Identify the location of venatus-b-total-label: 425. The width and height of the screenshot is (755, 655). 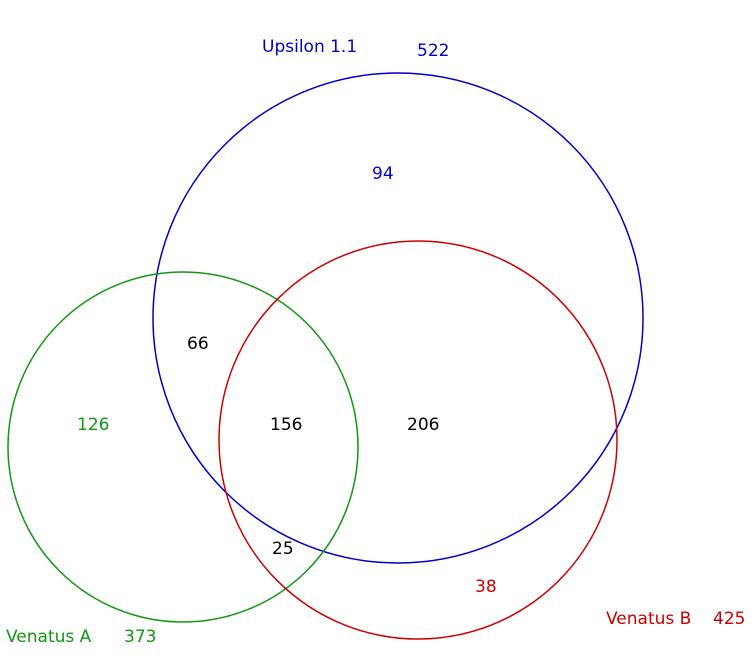
(729, 619).